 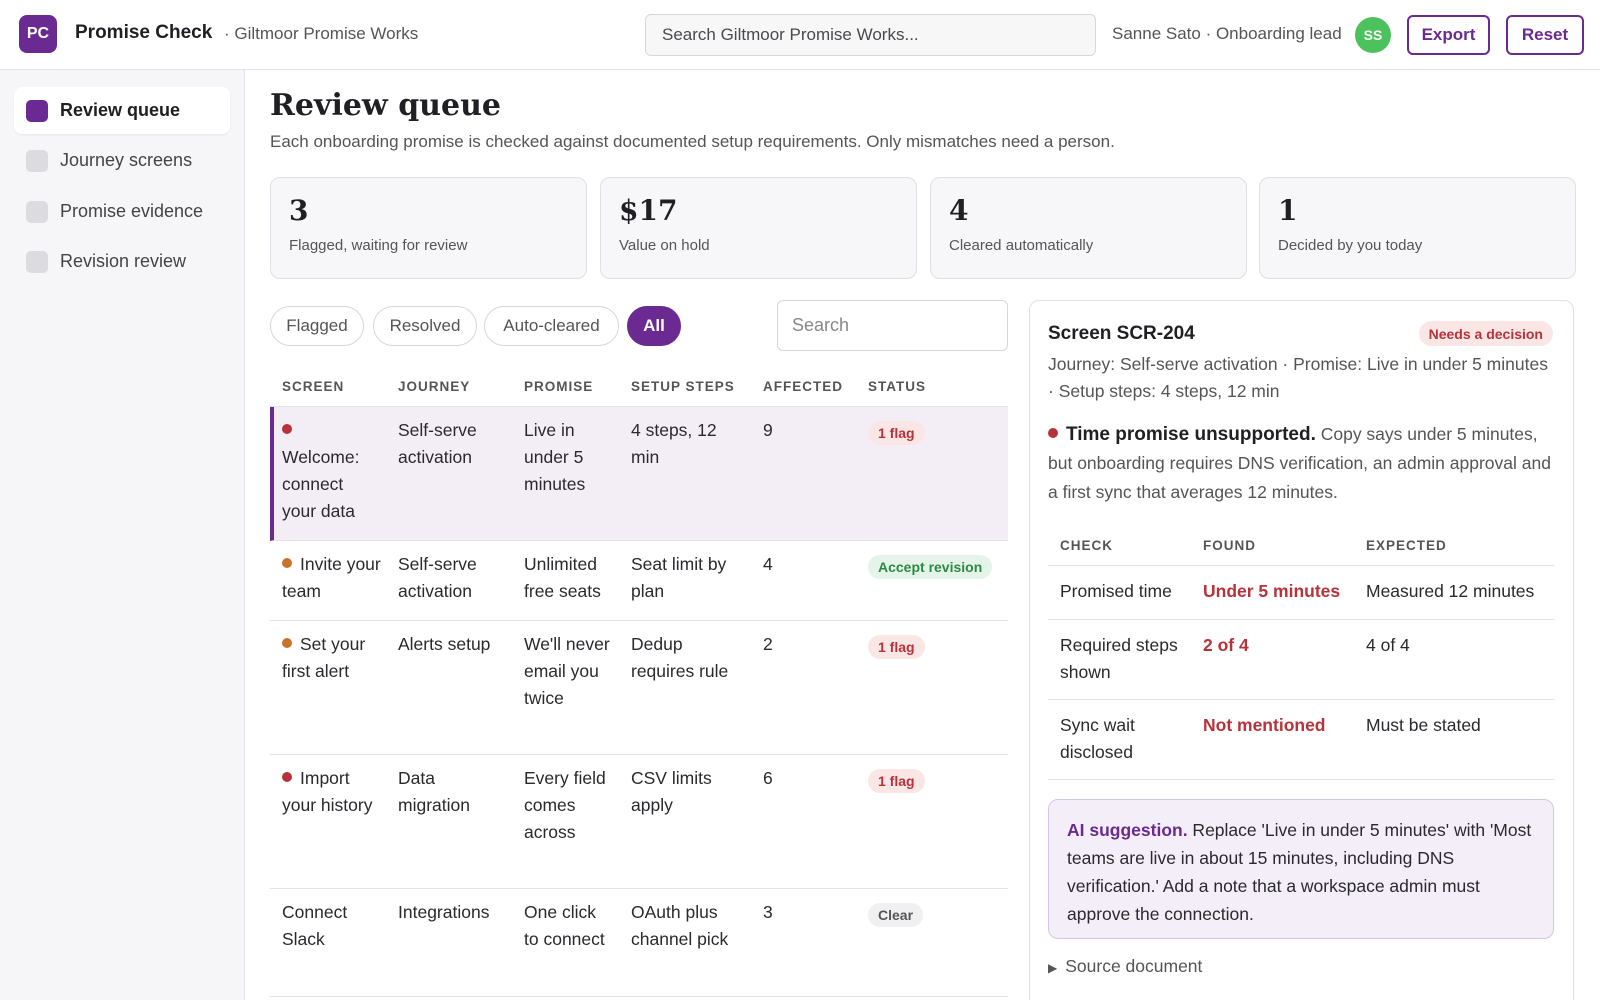 What do you see at coordinates (768, 430) in the screenshot?
I see `row-affected: 9` at bounding box center [768, 430].